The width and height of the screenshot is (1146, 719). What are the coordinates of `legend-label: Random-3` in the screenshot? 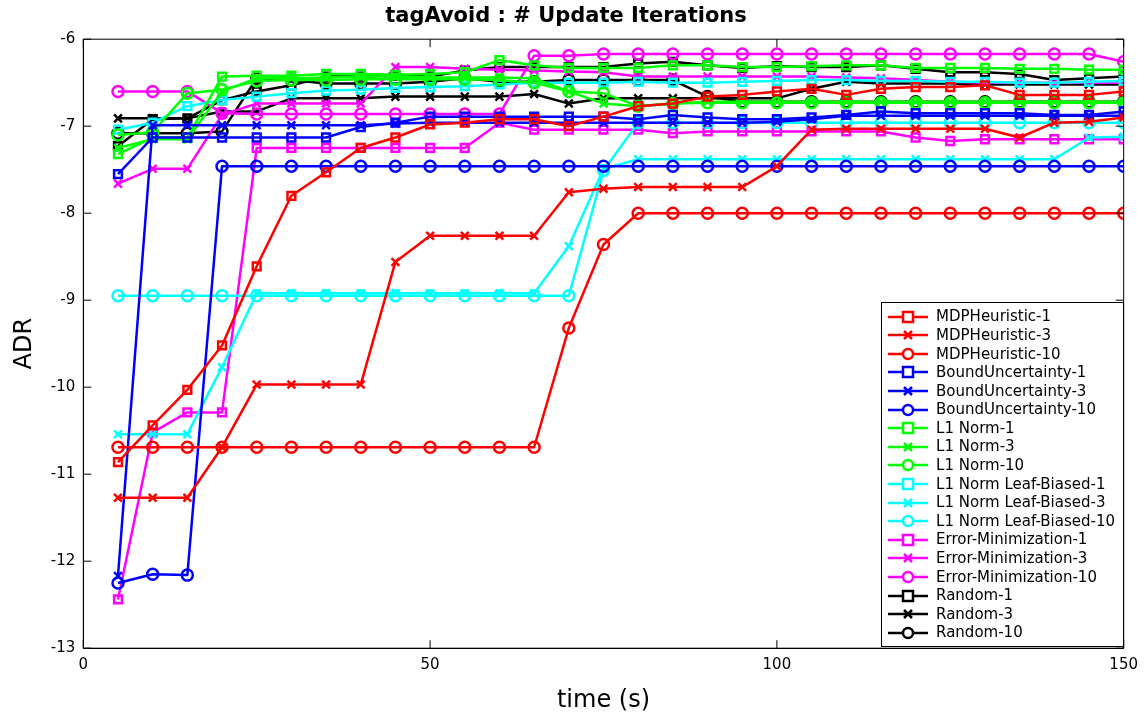 It's located at (975, 614).